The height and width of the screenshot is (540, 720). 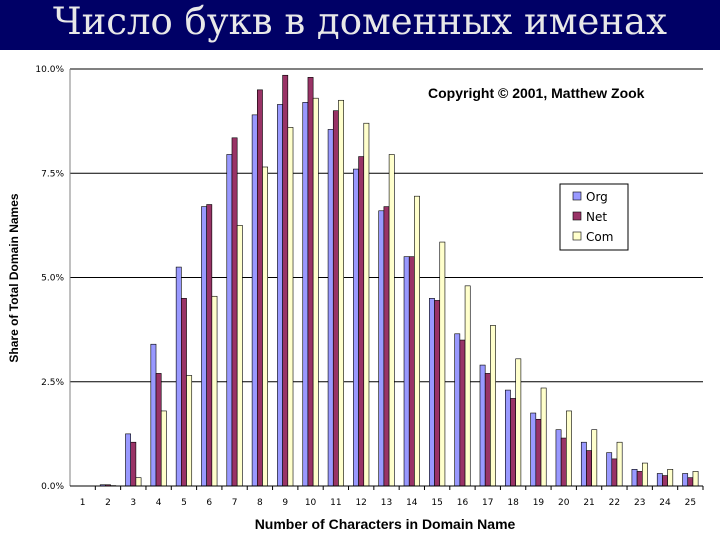 I want to click on x-tick-label: 24, so click(x=665, y=503).